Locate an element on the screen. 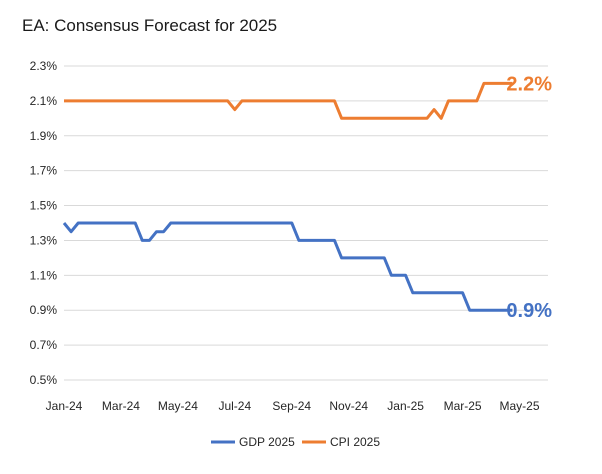  y-tick-label: 1.3% is located at coordinates (44, 240).